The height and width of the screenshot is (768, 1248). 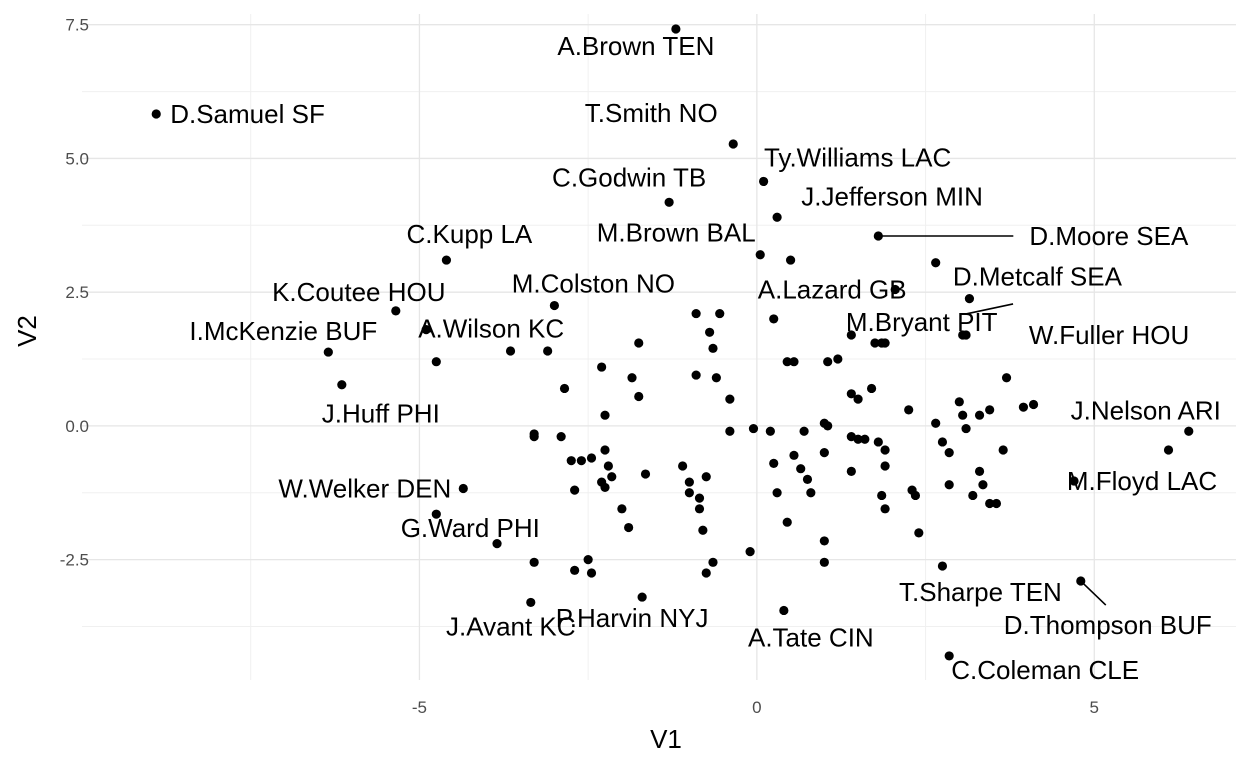 What do you see at coordinates (629, 177) in the screenshot?
I see `point-label: C.Godwin TB` at bounding box center [629, 177].